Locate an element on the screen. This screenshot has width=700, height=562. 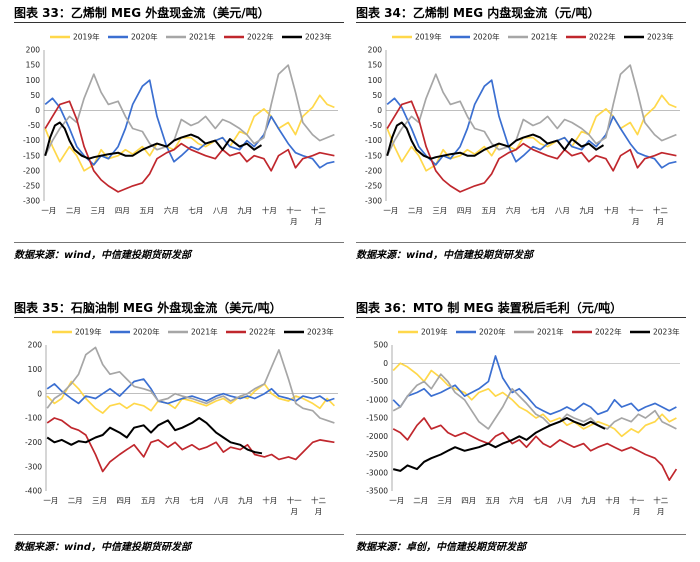
y-tick-label: -150 is located at coordinates (373, 155).